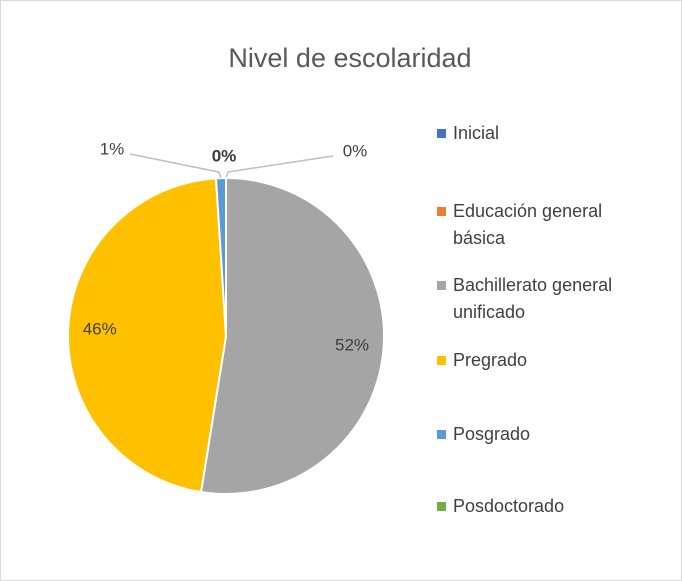 The height and width of the screenshot is (581, 682). What do you see at coordinates (349, 58) in the screenshot?
I see `chart-title: Nivel de escolaridad` at bounding box center [349, 58].